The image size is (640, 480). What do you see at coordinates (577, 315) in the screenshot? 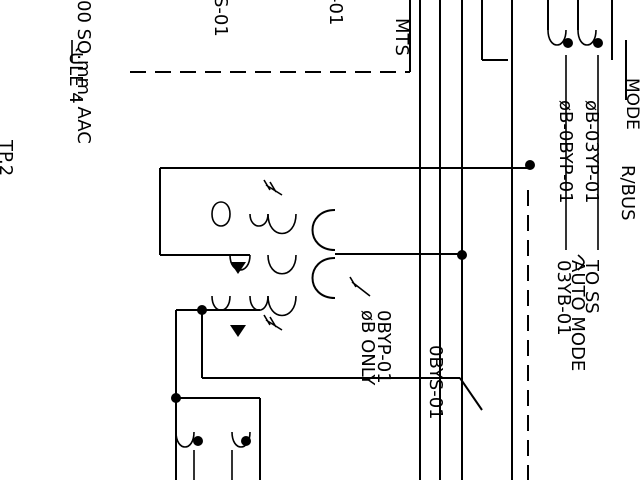
I see `auto-mode-label: AUTO MODE` at bounding box center [577, 315].